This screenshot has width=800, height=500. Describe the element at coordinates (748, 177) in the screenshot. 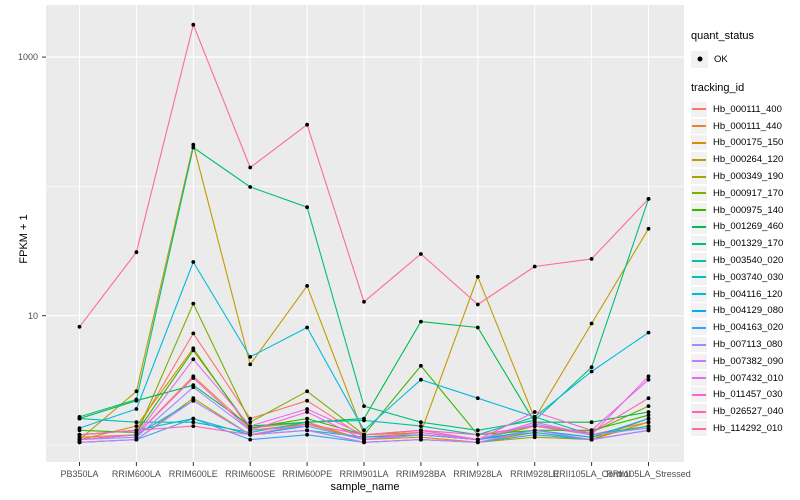

I see `legend-item-label: Hb_000349_190` at that location.